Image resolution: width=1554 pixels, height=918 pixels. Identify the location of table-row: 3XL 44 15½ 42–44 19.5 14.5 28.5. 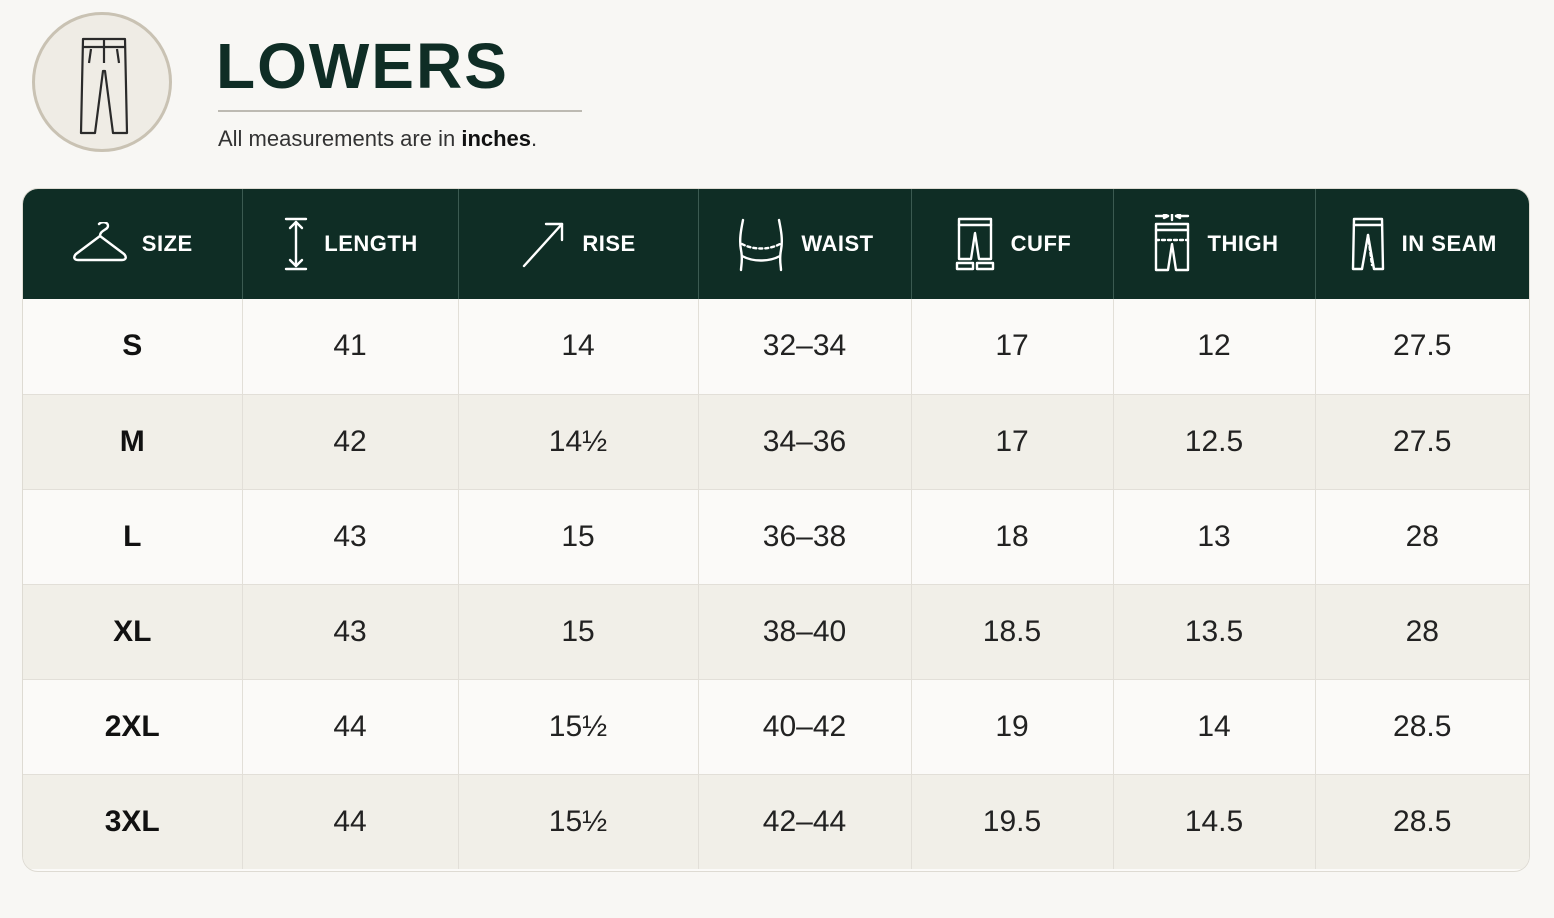
(776, 821).